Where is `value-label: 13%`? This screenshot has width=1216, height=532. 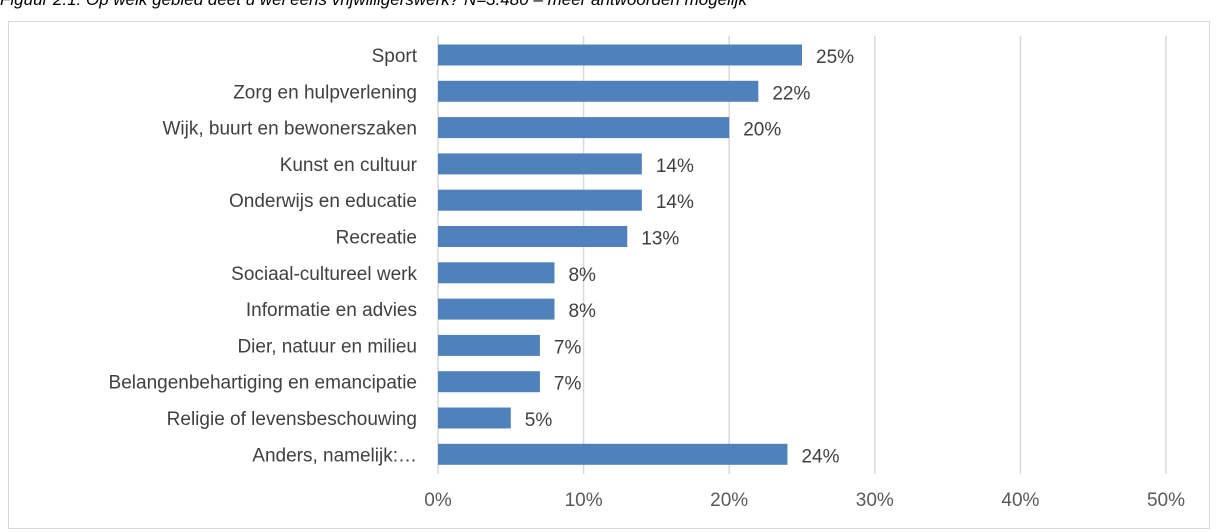 value-label: 13% is located at coordinates (660, 239).